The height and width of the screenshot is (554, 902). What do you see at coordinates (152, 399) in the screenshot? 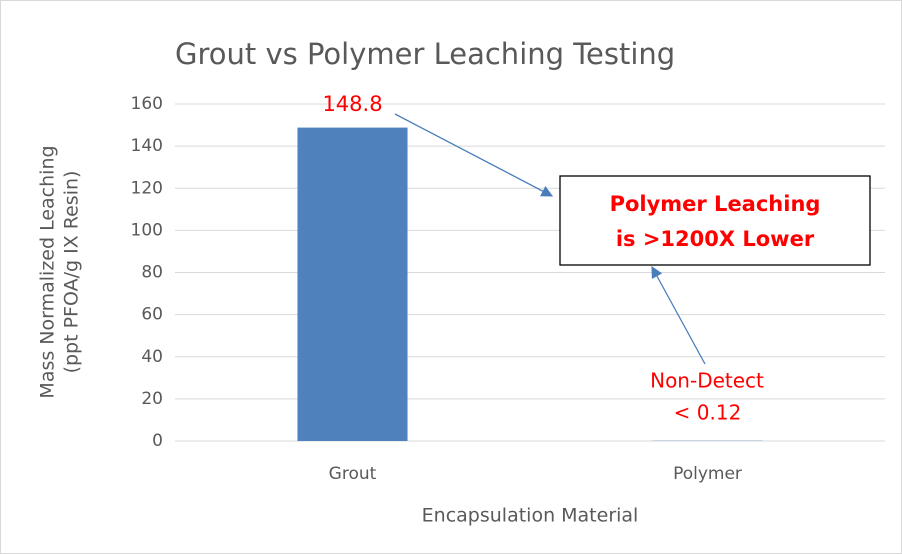
I see `y-tick-label: 20` at bounding box center [152, 399].